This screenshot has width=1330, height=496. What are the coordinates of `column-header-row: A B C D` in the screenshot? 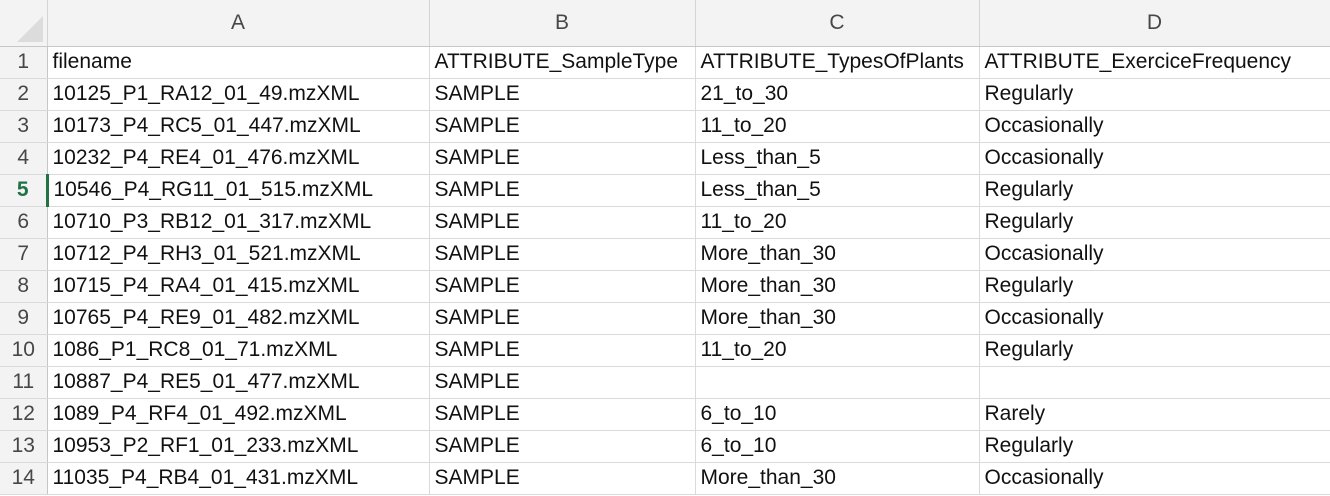 It's located at (665, 23).